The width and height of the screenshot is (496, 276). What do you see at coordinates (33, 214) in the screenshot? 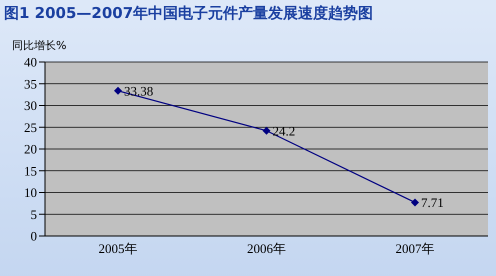
I see `y-tick-label: 5` at bounding box center [33, 214].